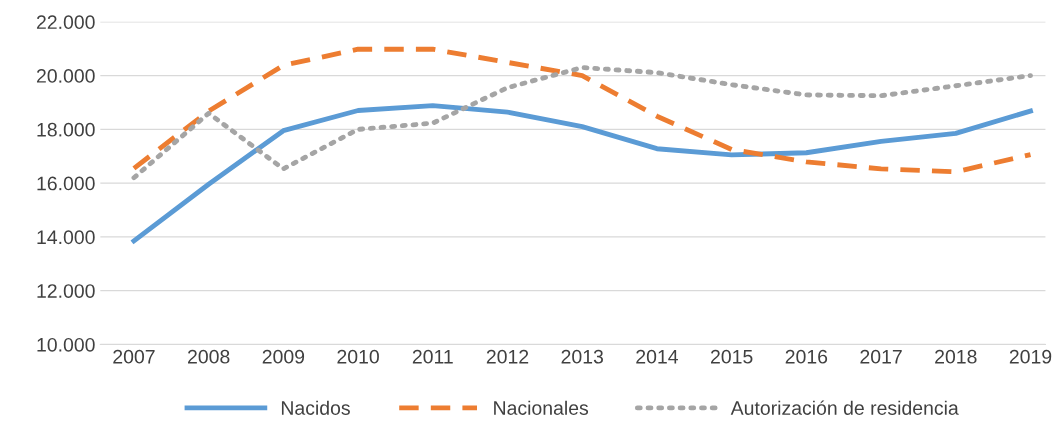  Describe the element at coordinates (1030, 356) in the screenshot. I see `x-tick-label: 2019` at that location.